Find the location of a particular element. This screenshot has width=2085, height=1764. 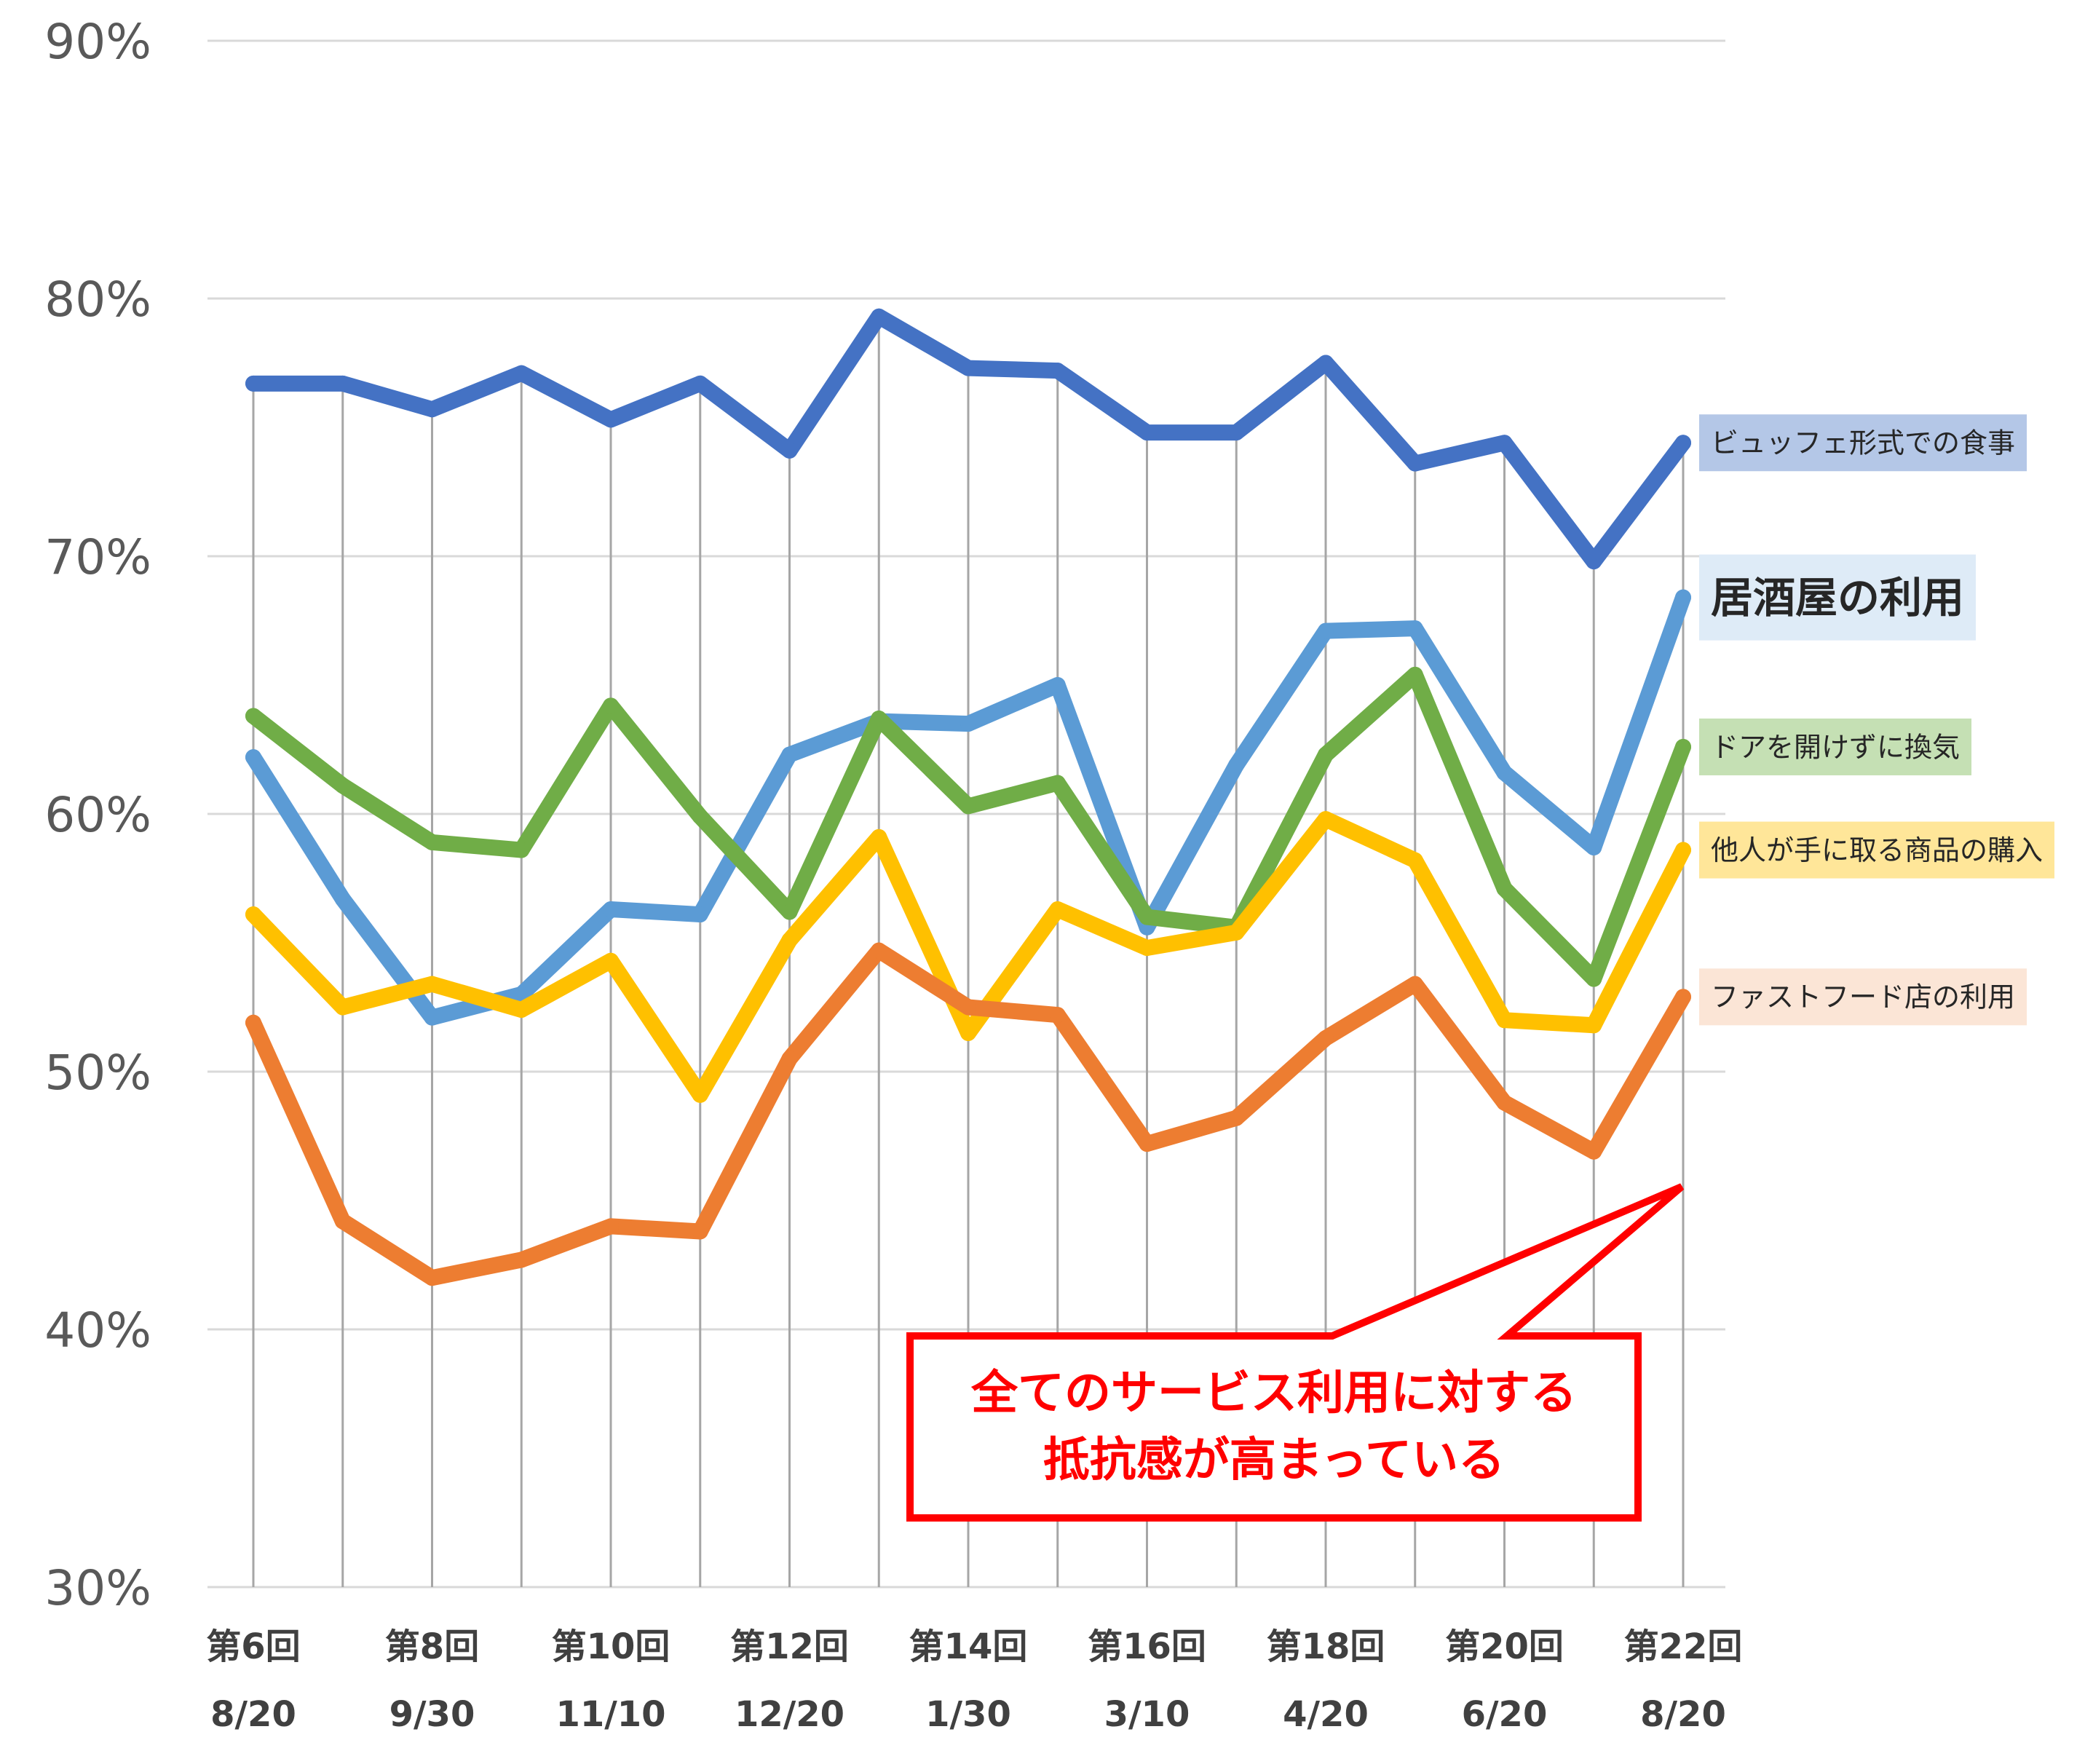

x-tick-label-round: 第20回 is located at coordinates (1504, 1647).